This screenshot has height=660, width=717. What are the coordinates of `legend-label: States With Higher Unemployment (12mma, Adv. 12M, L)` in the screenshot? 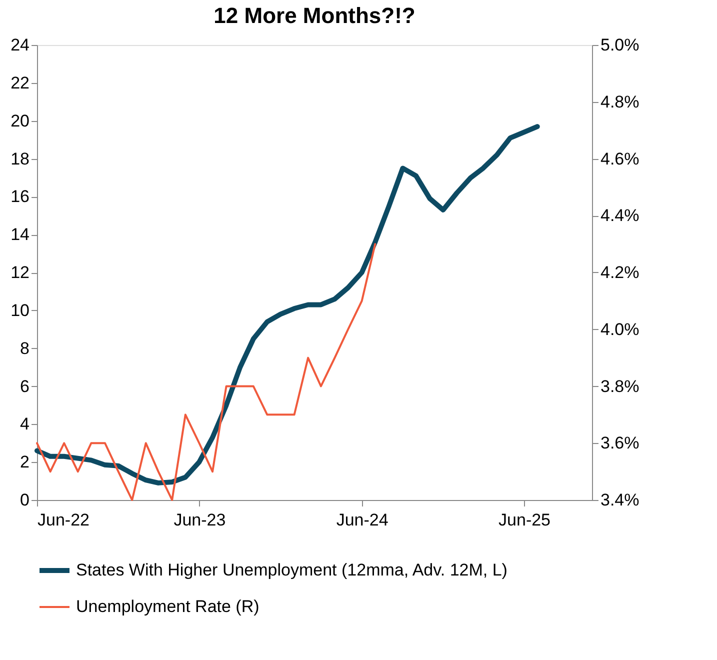 It's located at (292, 570).